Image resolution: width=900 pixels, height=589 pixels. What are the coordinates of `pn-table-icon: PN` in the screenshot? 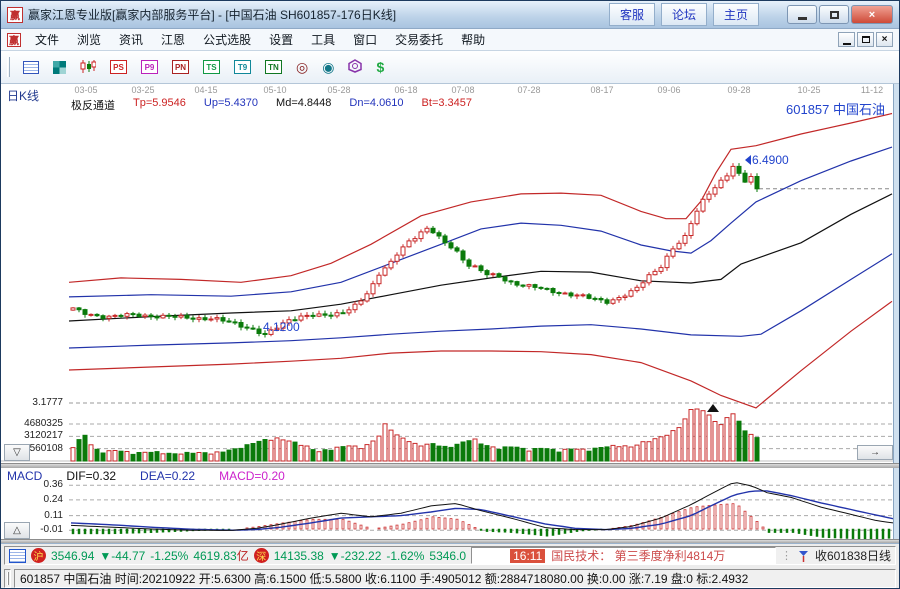 It's located at (180, 67).